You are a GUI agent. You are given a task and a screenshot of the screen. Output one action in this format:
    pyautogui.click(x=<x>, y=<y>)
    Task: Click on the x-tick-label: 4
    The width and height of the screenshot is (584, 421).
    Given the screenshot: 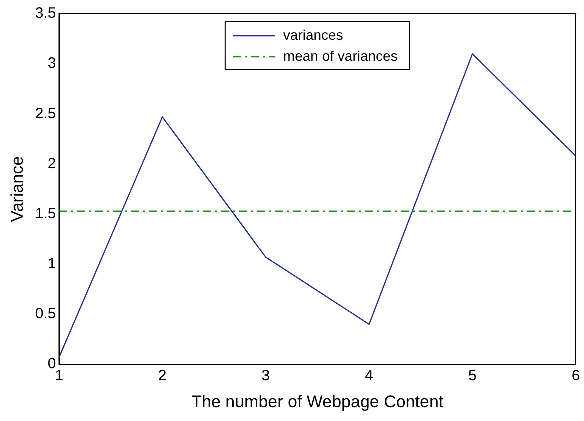 What is the action you would take?
    pyautogui.click(x=369, y=376)
    